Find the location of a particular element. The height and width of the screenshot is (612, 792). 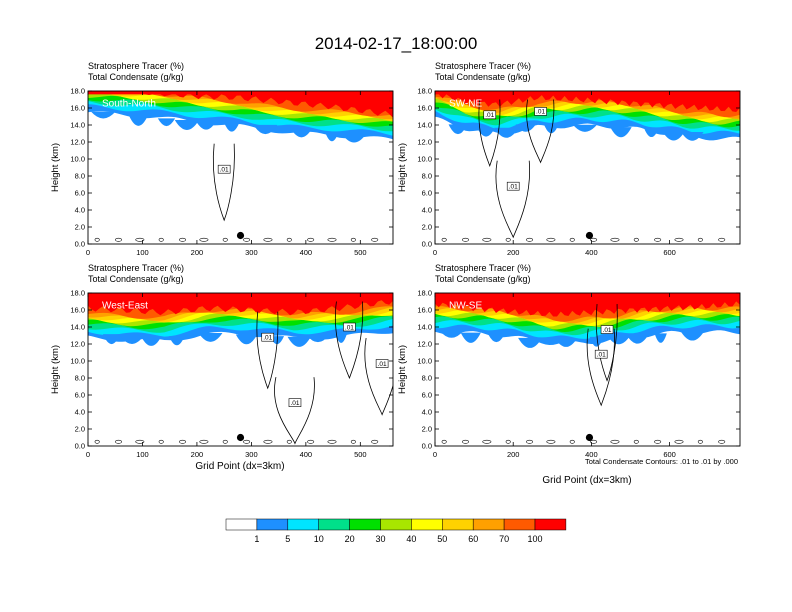

colorbar-label: 40 is located at coordinates (411, 539).